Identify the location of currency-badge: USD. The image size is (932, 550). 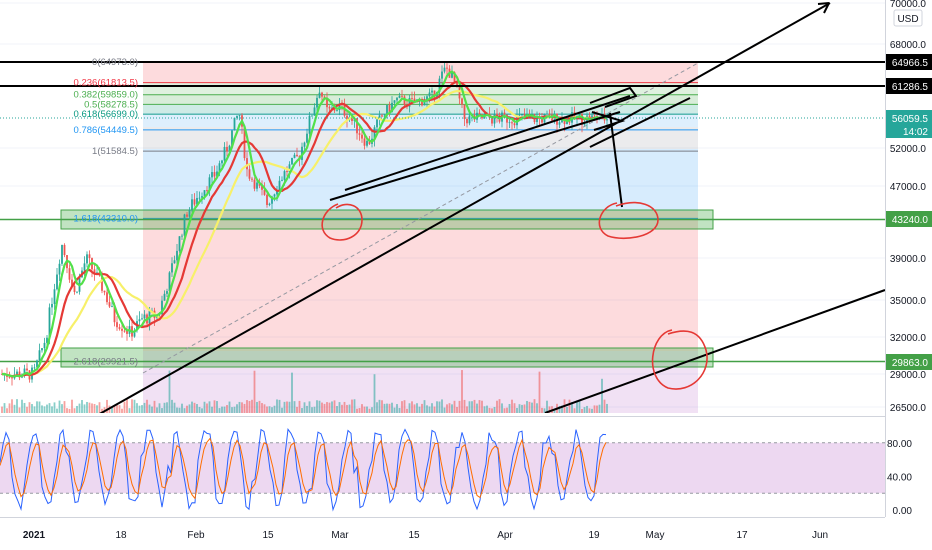
(908, 18).